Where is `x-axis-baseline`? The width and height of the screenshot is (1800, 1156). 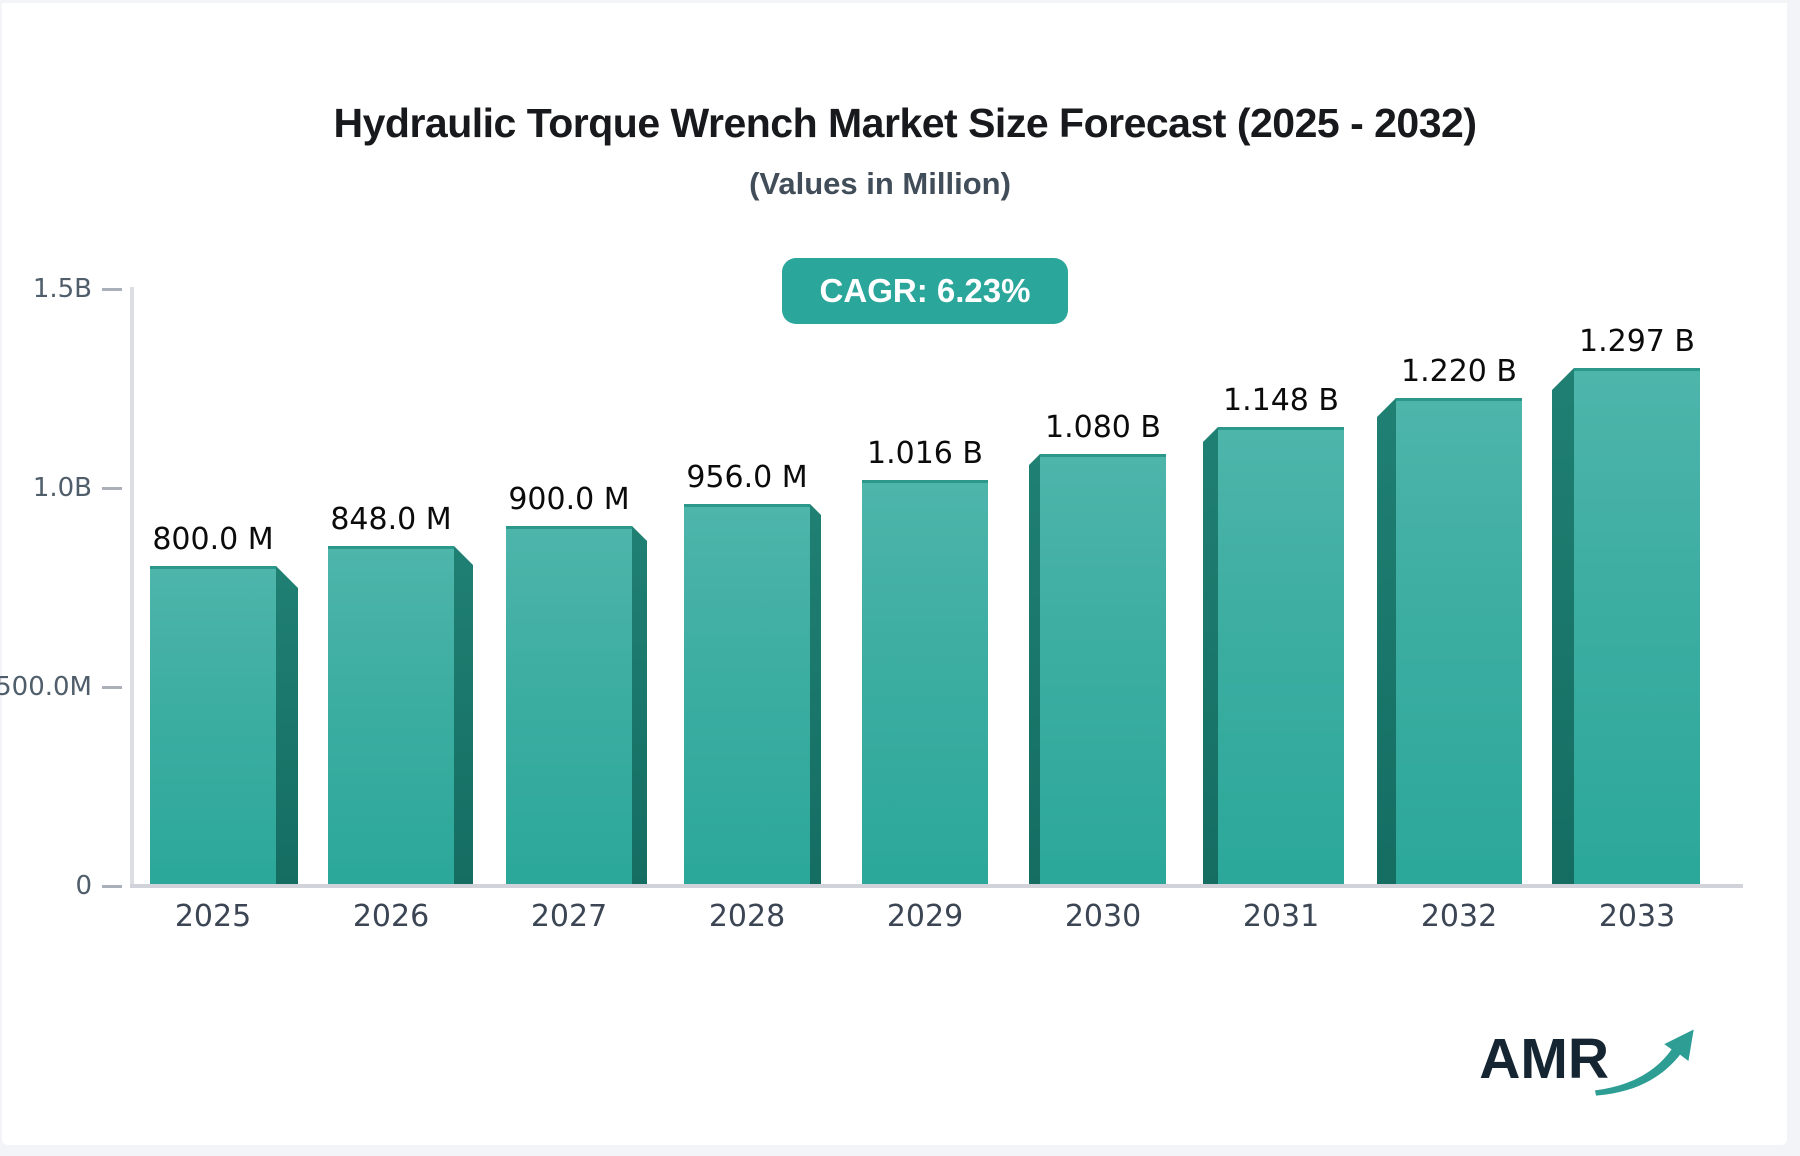
x-axis-baseline is located at coordinates (936, 886).